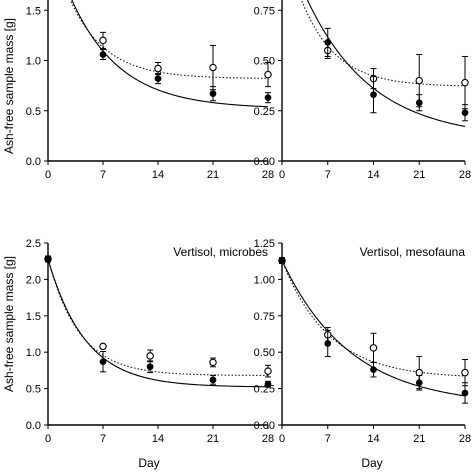 The image size is (474, 474). Describe the element at coordinates (213, 439) in the screenshot. I see `bottom-left-xtick-label: 21` at that location.